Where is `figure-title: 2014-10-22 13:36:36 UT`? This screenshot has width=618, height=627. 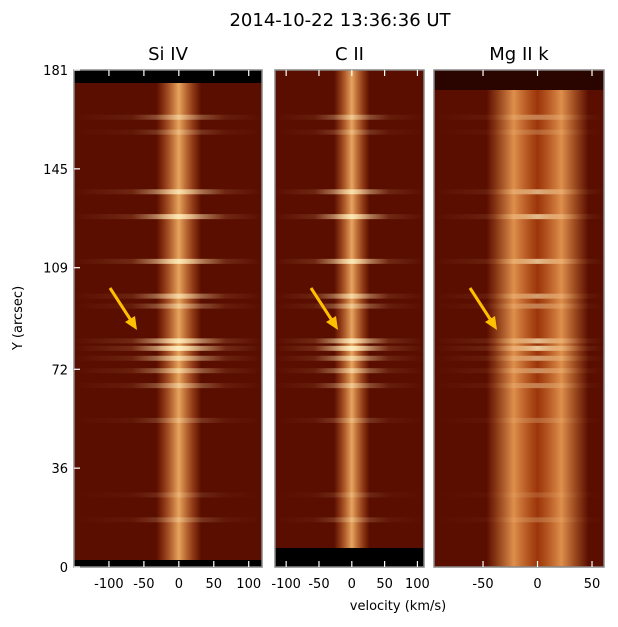 figure-title: 2014-10-22 13:36:36 UT is located at coordinates (340, 20).